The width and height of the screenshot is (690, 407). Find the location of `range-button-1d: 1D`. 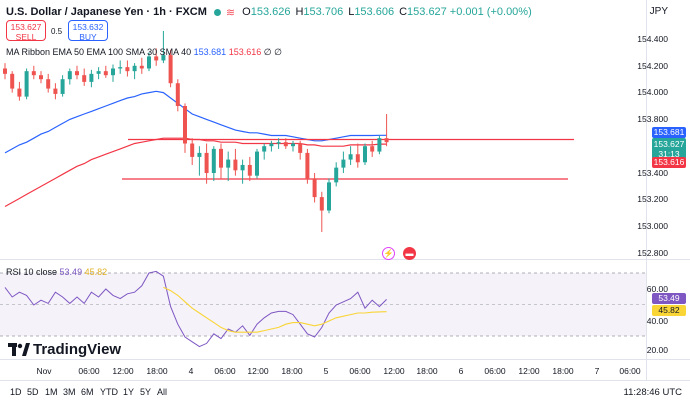

range-button-1d: 1D is located at coordinates (16, 392).